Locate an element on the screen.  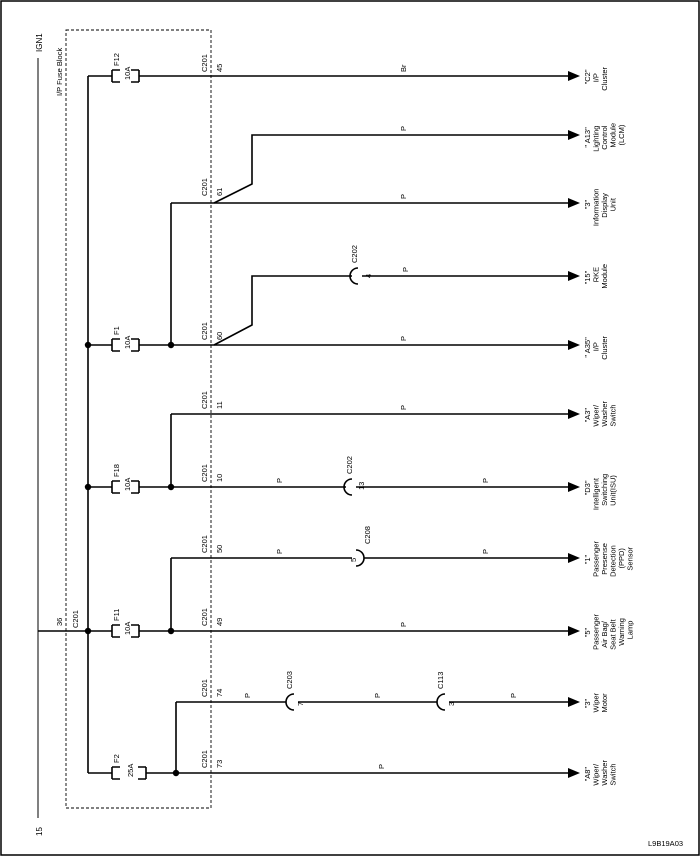
destination-label-line: Presense is located at coordinates (604, 559).